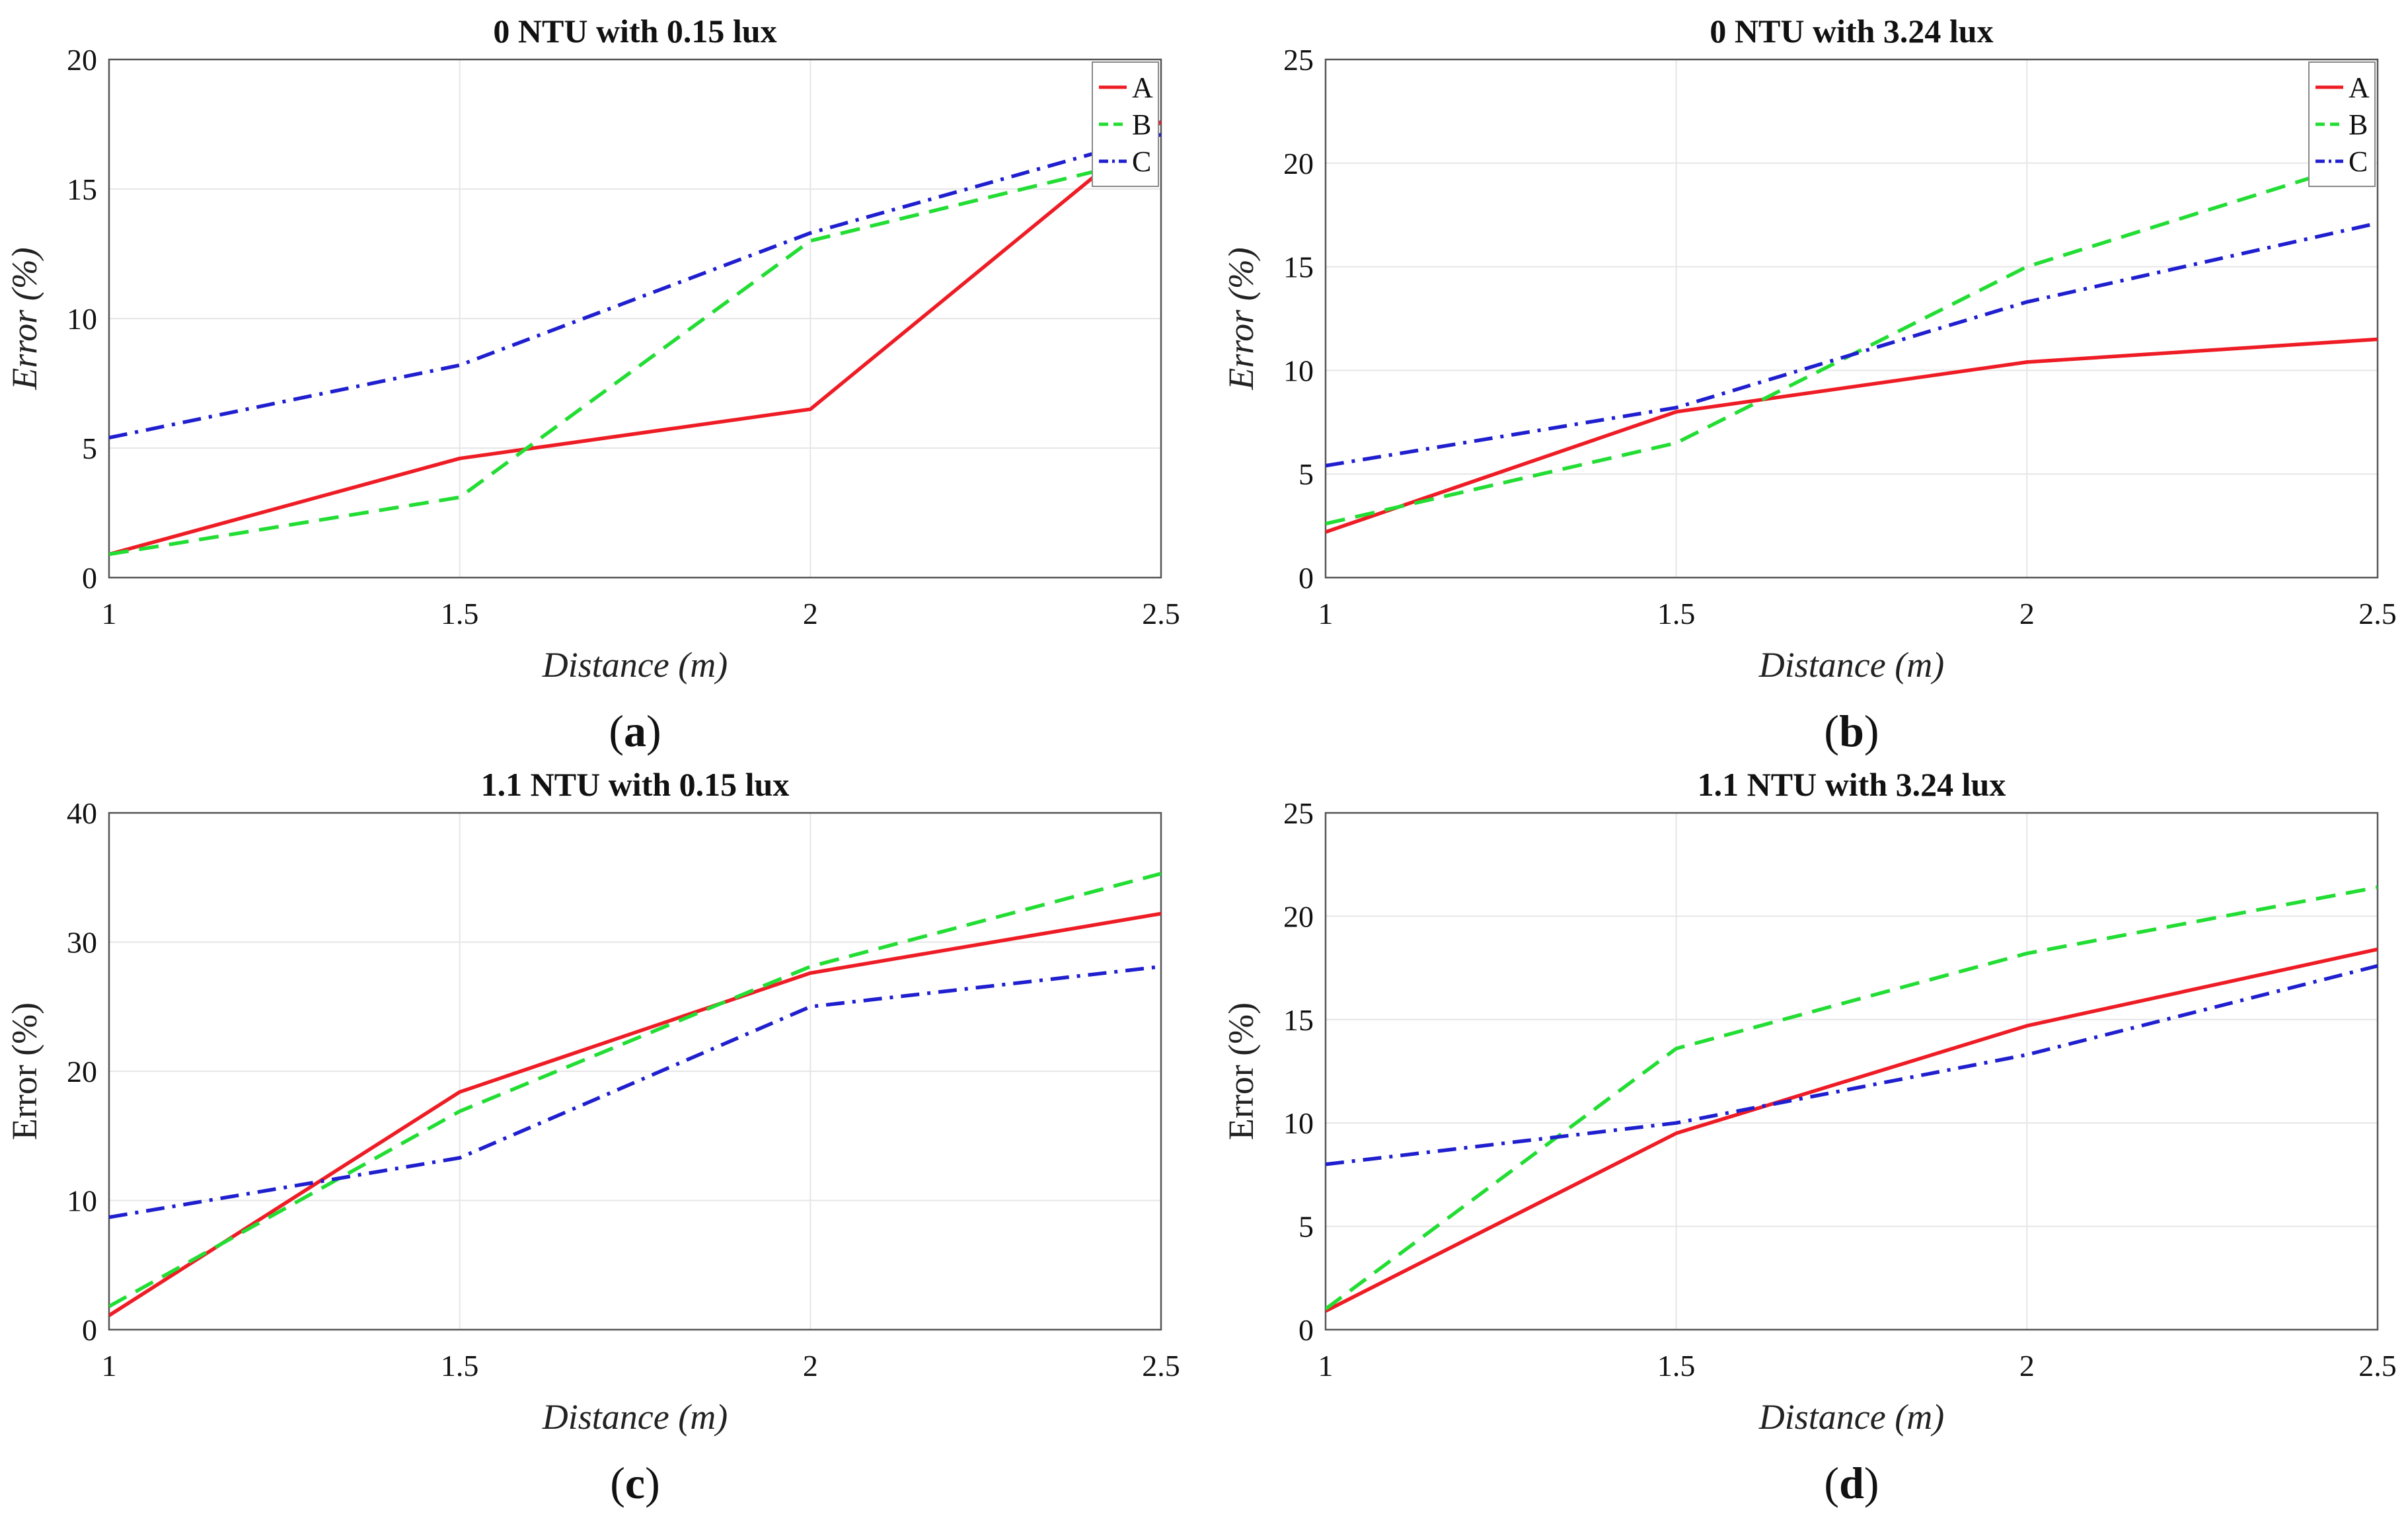 This screenshot has width=2408, height=1520. Describe the element at coordinates (635, 1483) in the screenshot. I see `panel-label: (c)` at that location.